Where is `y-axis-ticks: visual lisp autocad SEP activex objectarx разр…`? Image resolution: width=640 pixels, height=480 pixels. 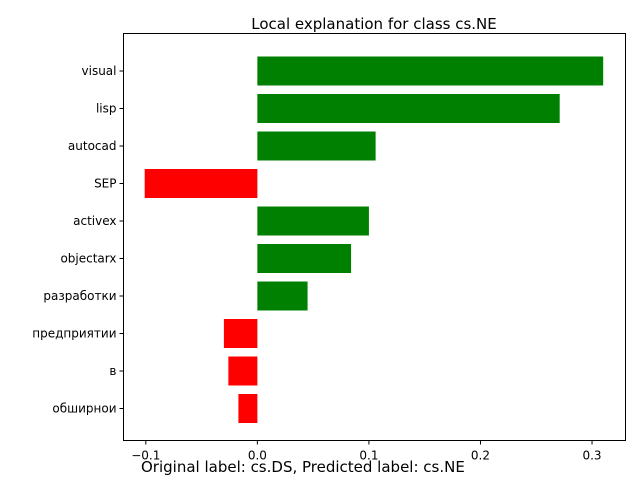 y-axis-ticks: visual lisp autocad SEP activex objectarx разр… is located at coordinates (78, 240).